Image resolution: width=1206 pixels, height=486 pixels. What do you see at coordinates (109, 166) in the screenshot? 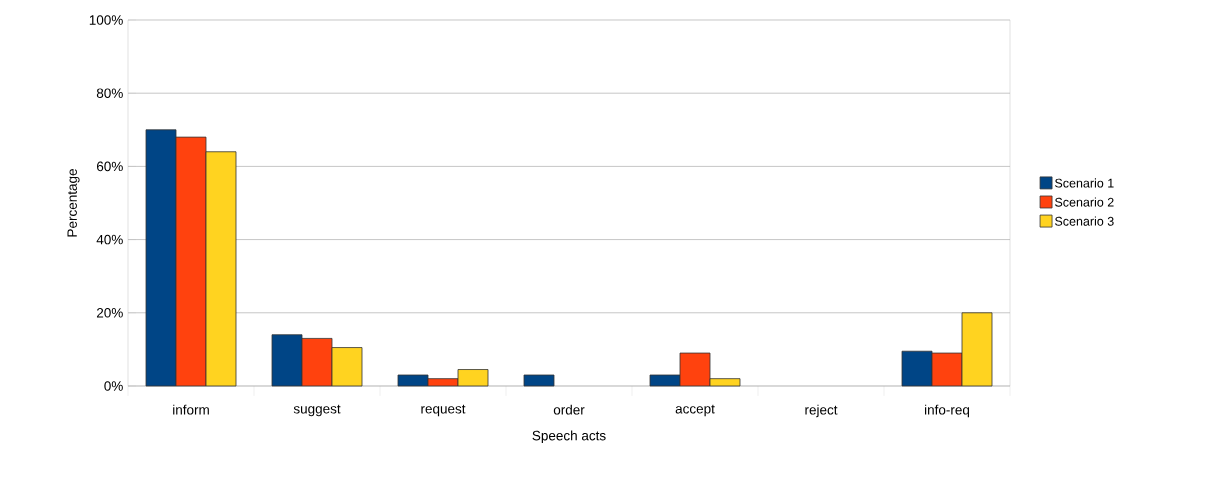
I see `y-tick-label: 60%` at bounding box center [109, 166].